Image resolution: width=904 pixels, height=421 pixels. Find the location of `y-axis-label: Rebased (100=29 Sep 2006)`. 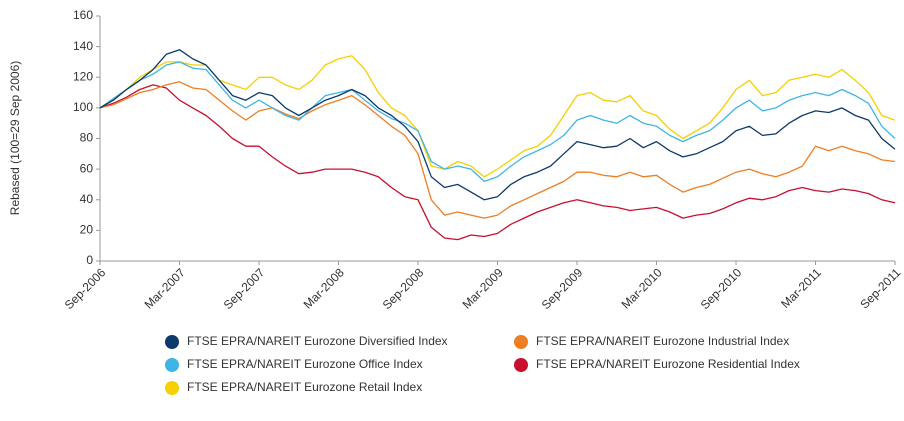

y-axis-label: Rebased (100=29 Sep 2006) is located at coordinates (15, 138).